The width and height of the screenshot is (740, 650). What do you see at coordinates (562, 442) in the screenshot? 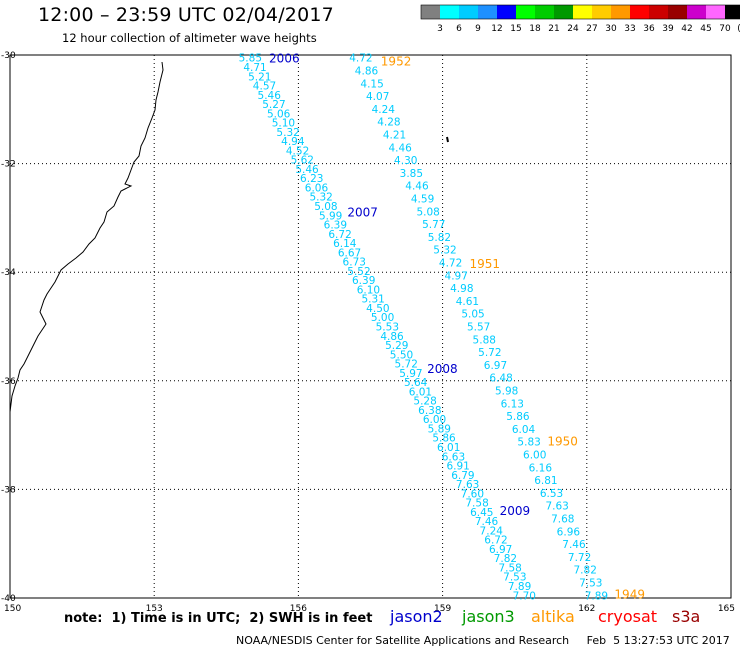
I see `track-time-label: 1950` at bounding box center [562, 442].